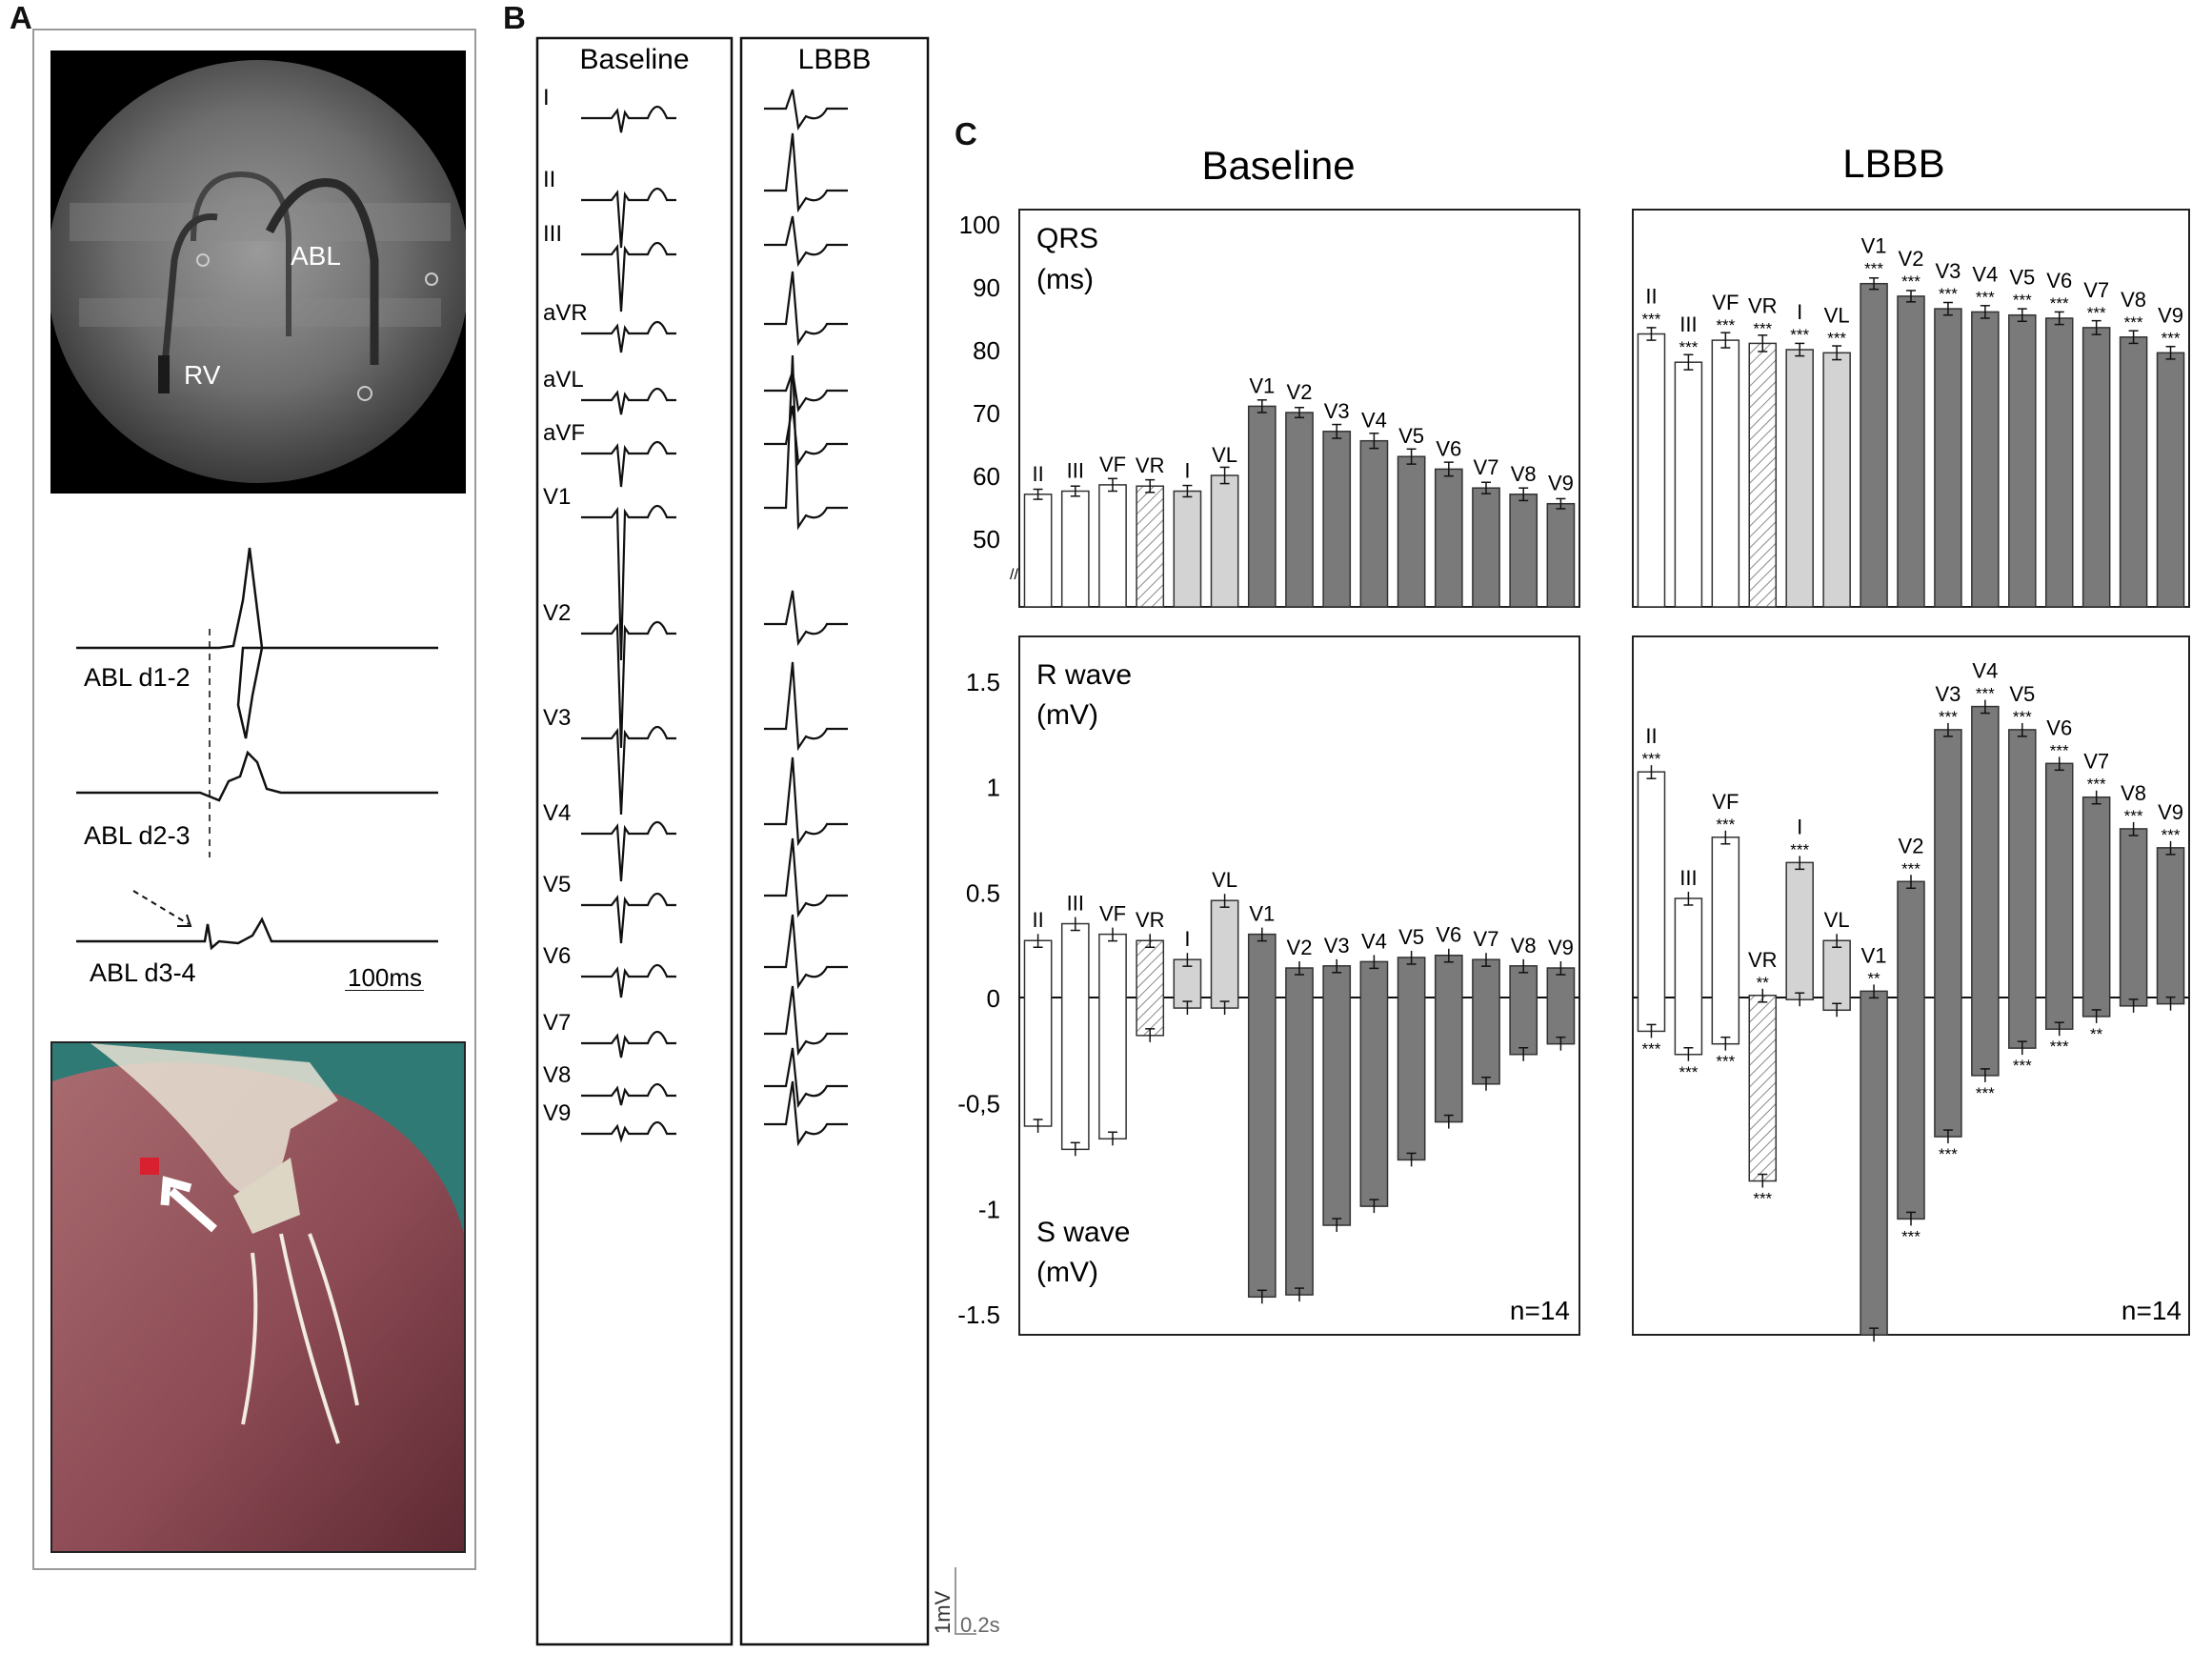  Describe the element at coordinates (628, 276) in the screenshot. I see `baseline-trace-iii` at that location.